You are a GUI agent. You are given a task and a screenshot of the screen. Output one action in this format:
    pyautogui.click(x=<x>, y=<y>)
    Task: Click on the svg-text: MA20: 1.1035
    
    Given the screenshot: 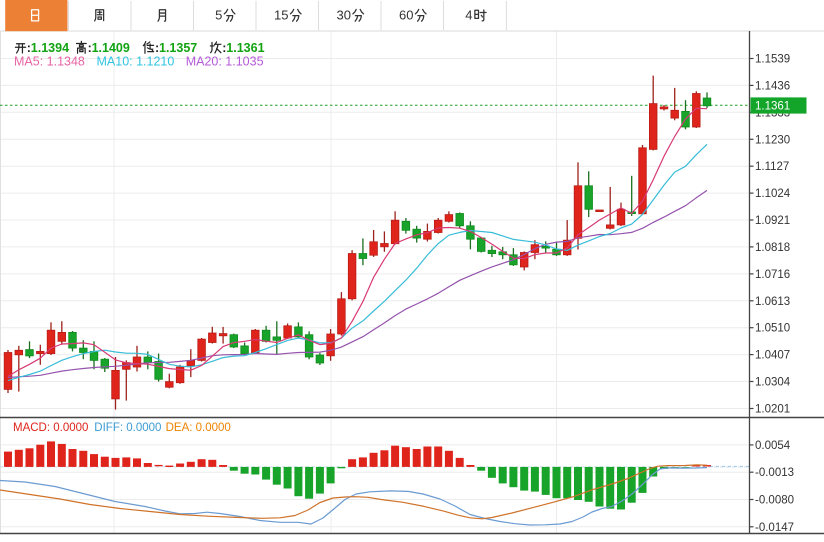 What is the action you would take?
    pyautogui.click(x=225, y=62)
    